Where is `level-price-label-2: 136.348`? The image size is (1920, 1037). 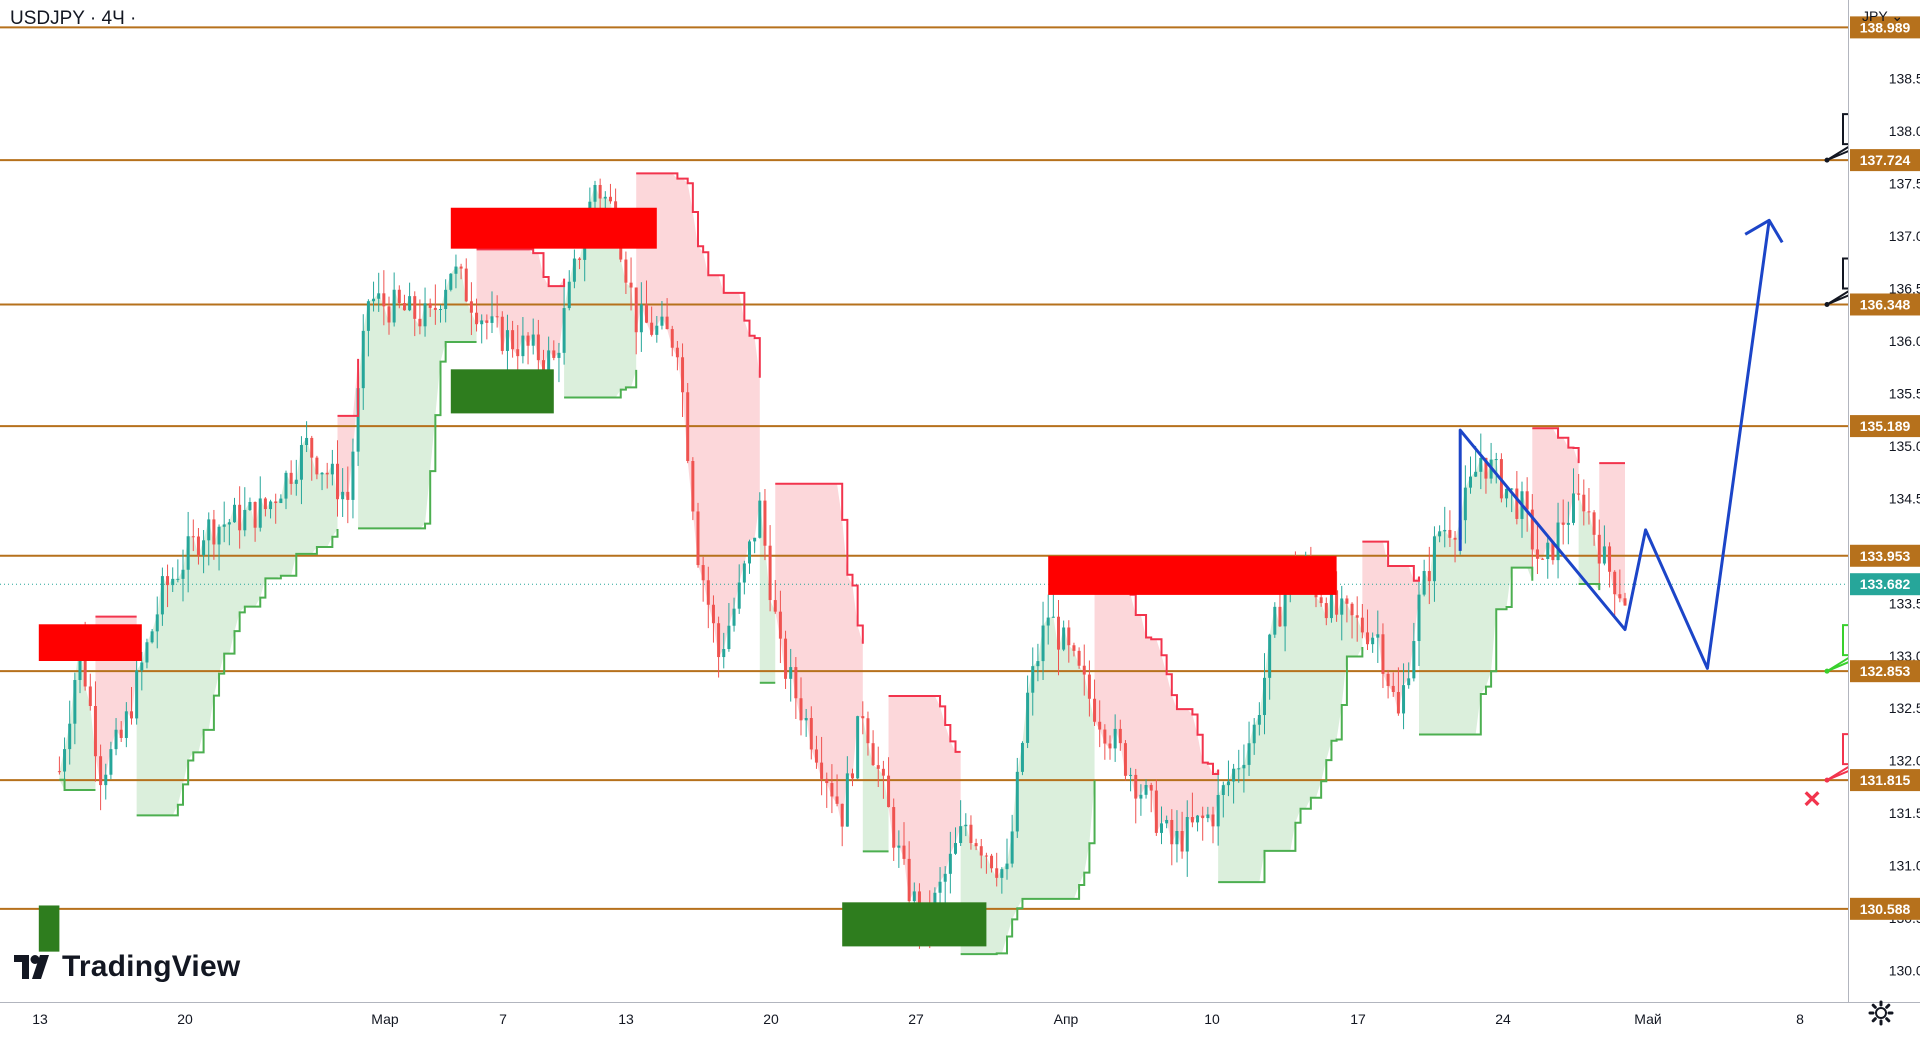 level-price-label-2: 136.348 is located at coordinates (1885, 304).